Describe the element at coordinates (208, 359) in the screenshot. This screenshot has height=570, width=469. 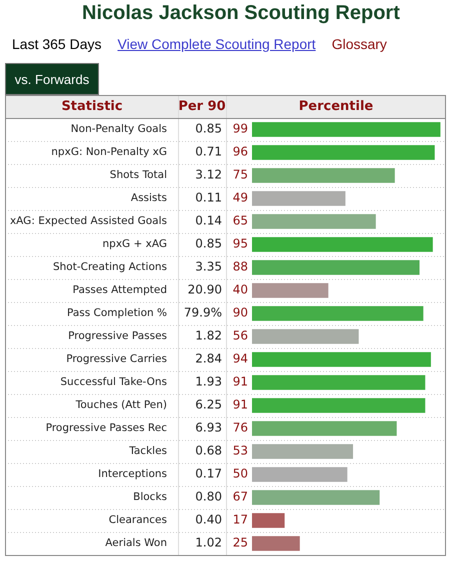
I see `text: 2.84` at that location.